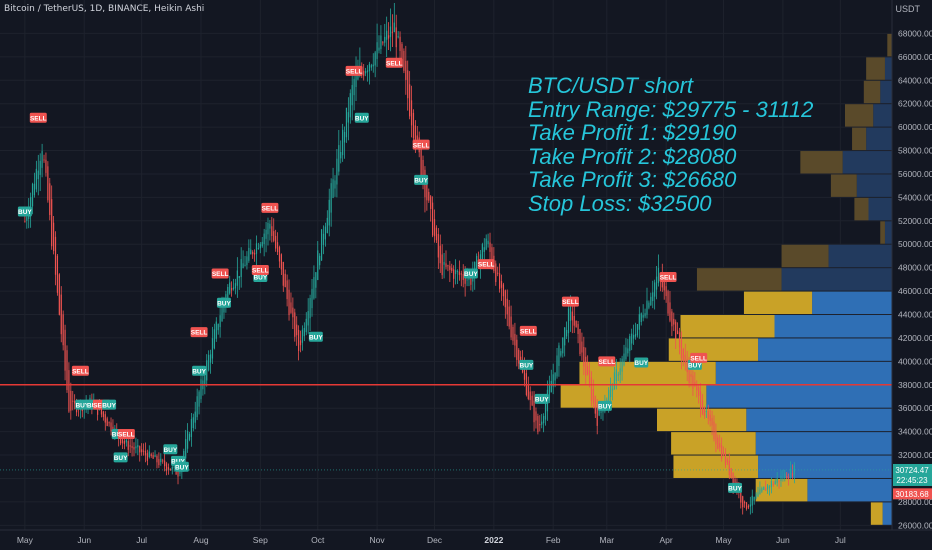 The height and width of the screenshot is (550, 932). I want to click on price-tick-label: 64000.00, so click(915, 80).